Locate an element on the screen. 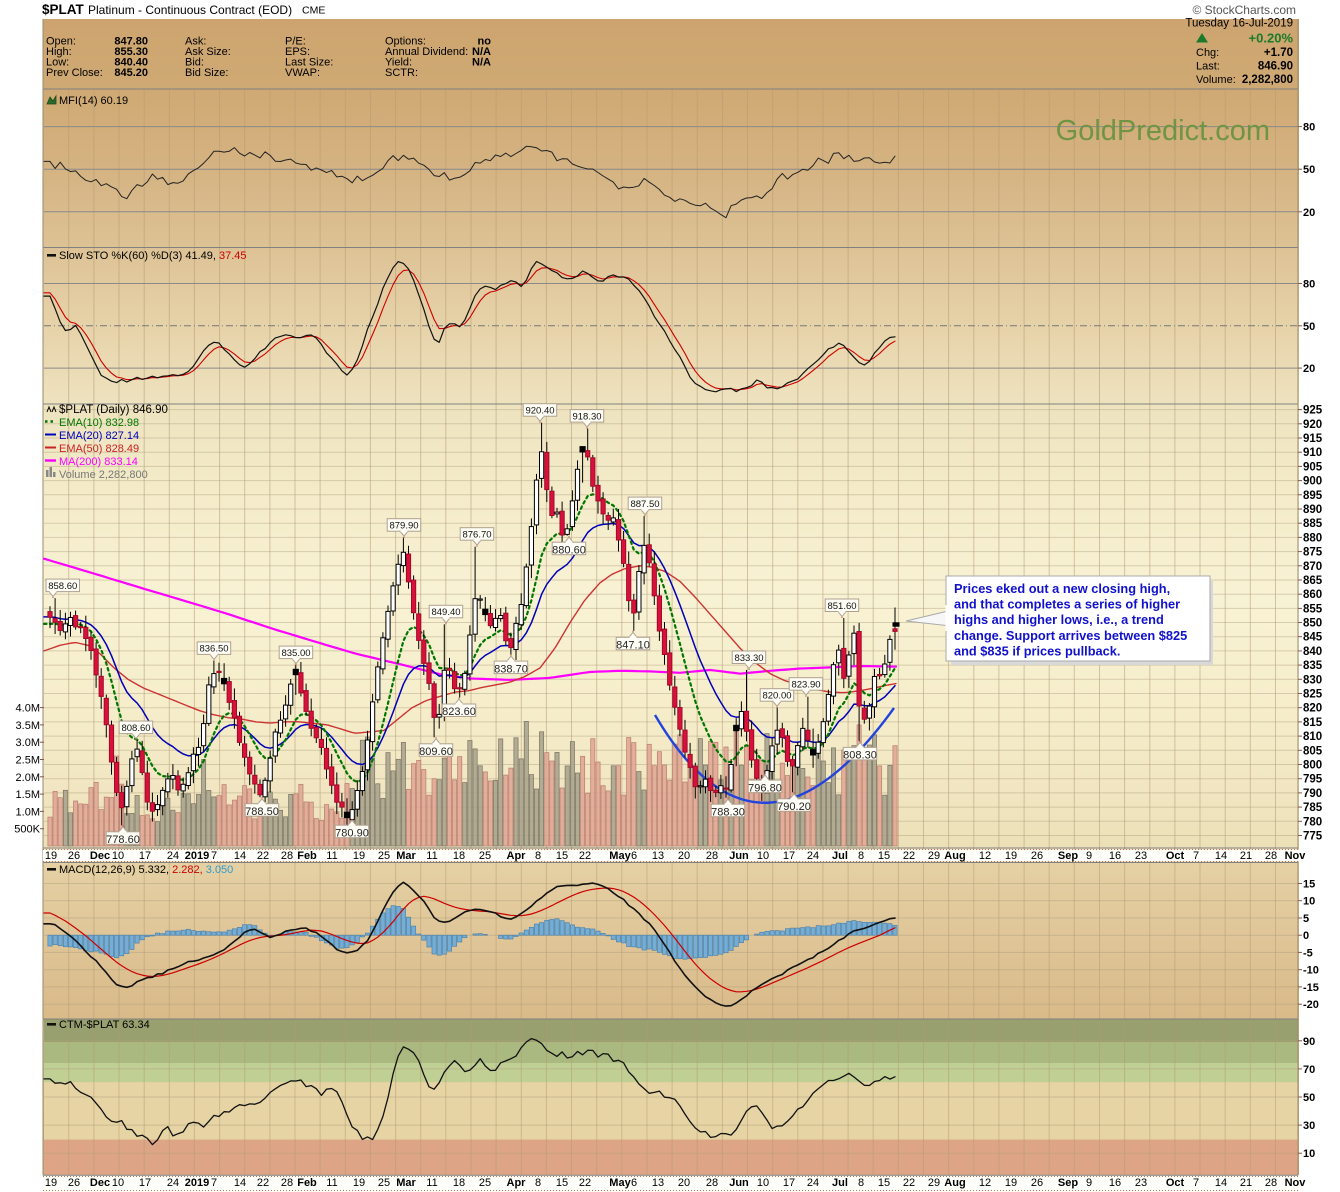 Image resolution: width=1340 pixels, height=1192 pixels. svg-text: Volume 2,282,800 is located at coordinates (103, 475).